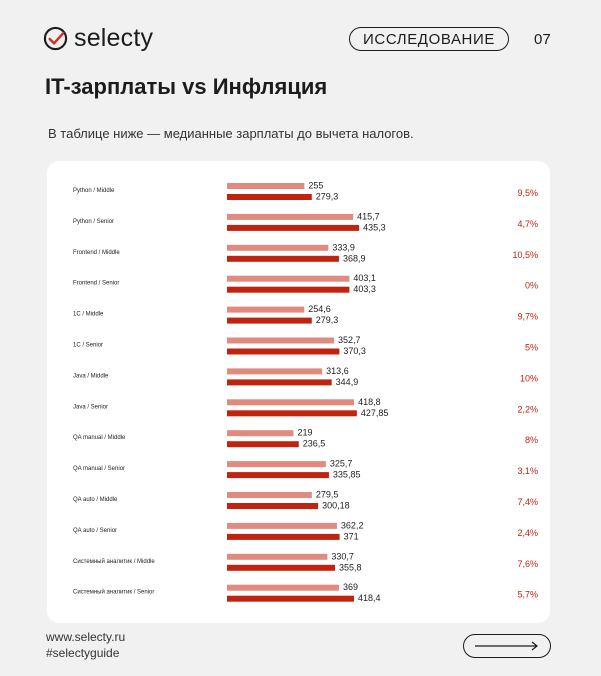  Describe the element at coordinates (327, 495) in the screenshot. I see `value-label: 279,5` at that location.